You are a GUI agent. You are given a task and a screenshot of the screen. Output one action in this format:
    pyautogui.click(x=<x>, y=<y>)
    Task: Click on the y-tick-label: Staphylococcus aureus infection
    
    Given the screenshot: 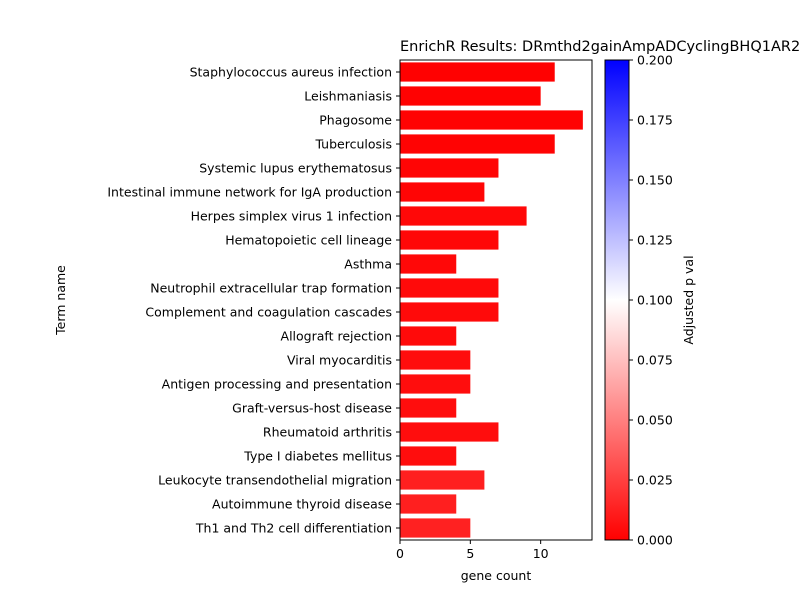 What is the action you would take?
    pyautogui.click(x=291, y=72)
    